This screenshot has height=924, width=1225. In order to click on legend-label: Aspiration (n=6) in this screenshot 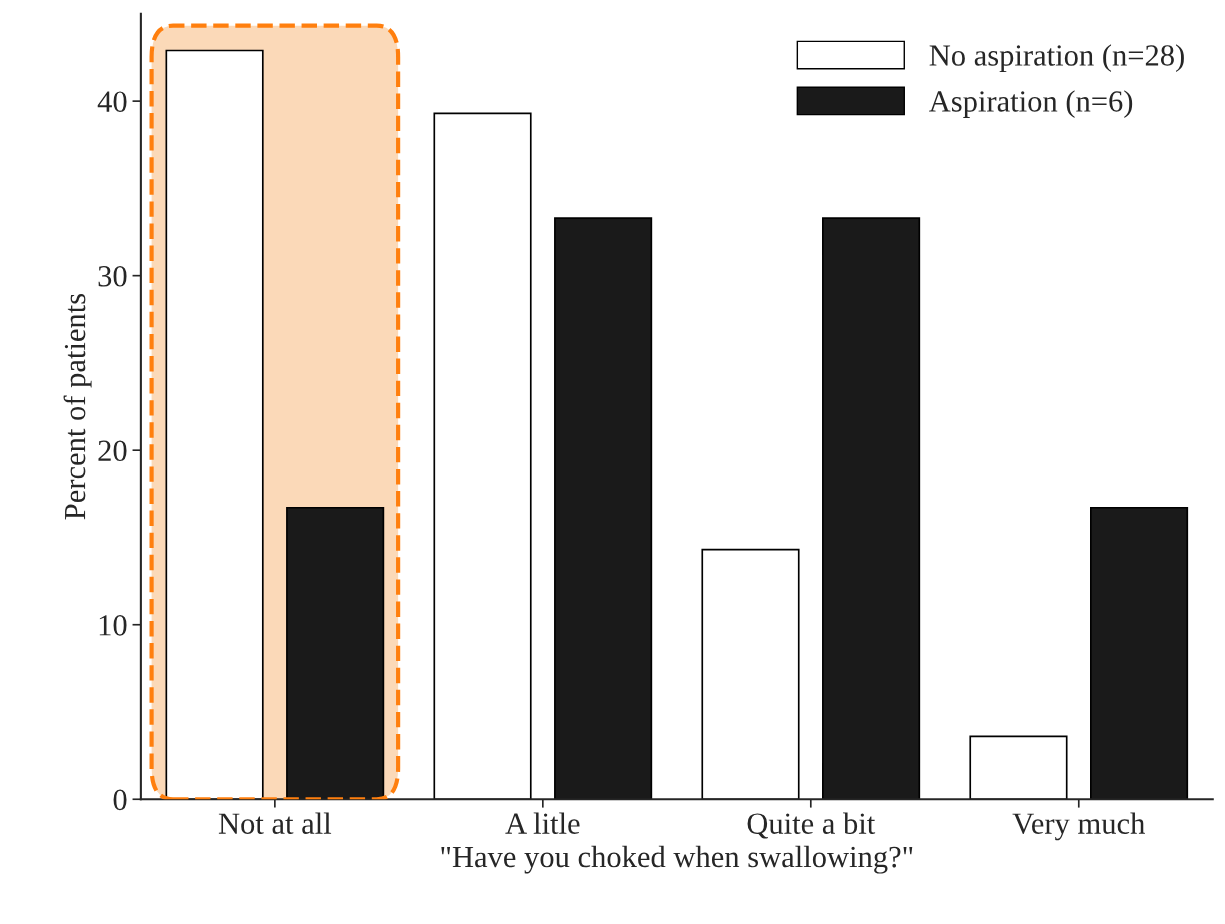, I will do `click(1031, 104)`.